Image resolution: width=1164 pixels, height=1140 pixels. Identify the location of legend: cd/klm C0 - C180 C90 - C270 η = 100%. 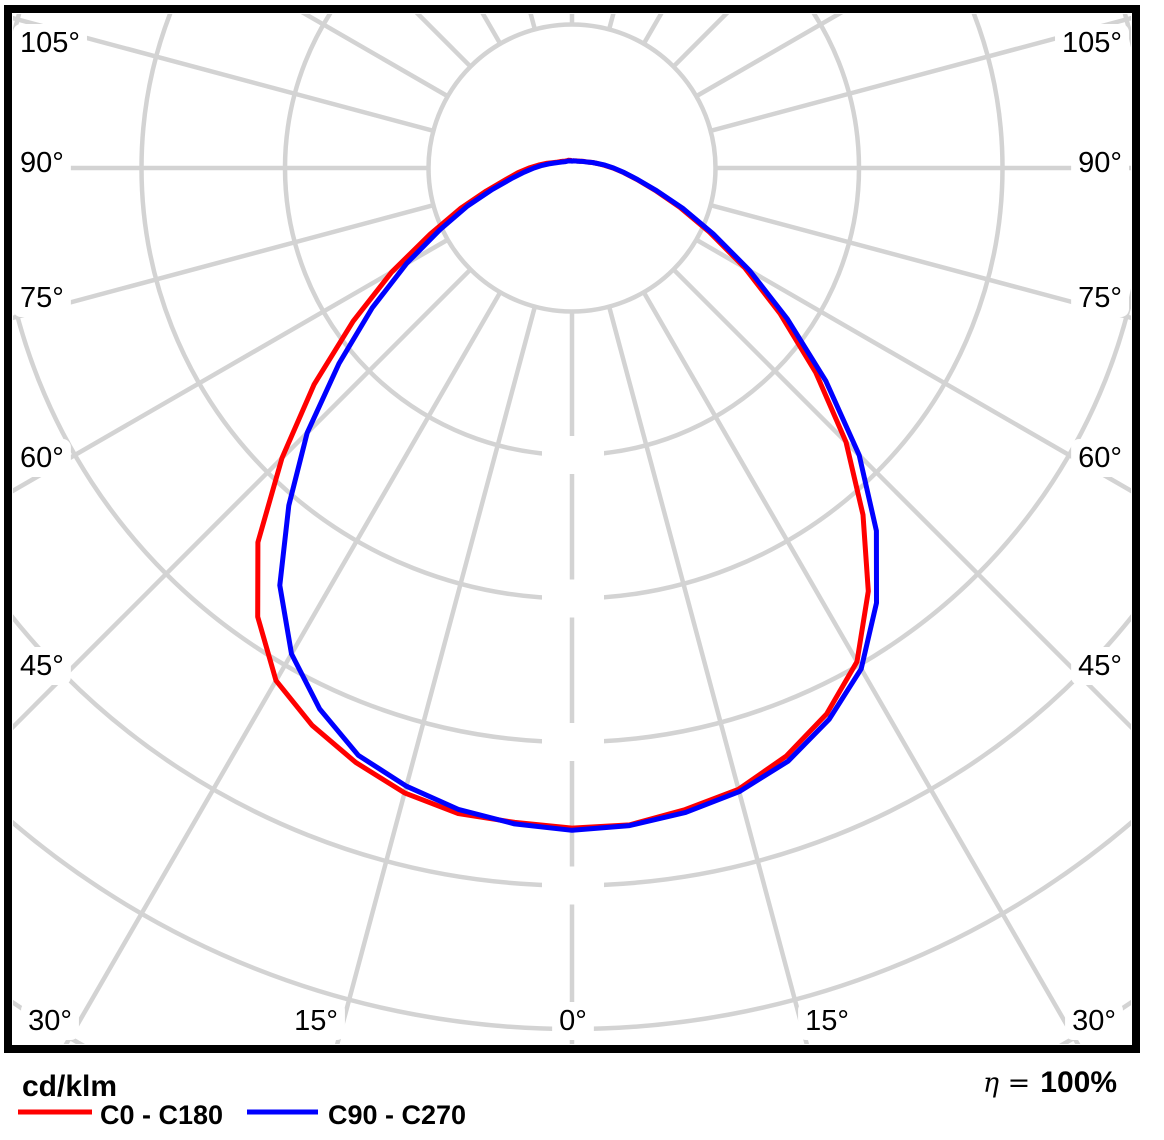
(567, 1098).